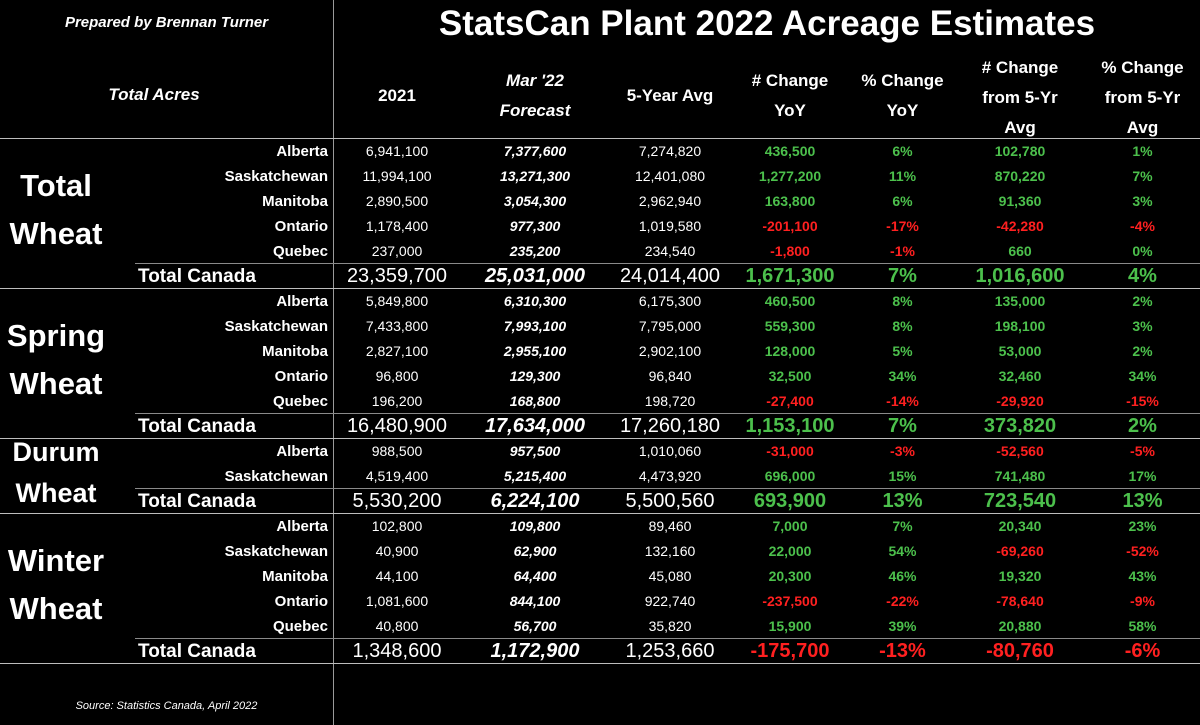  I want to click on group-label-line: Winter, so click(56, 560).